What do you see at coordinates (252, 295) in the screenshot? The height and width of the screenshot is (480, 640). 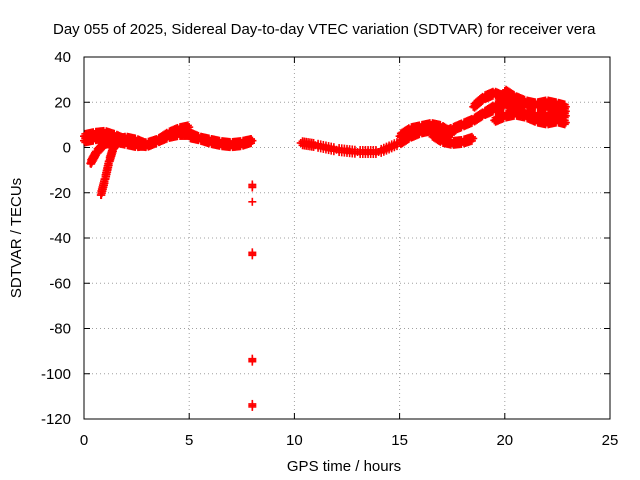 I see `series-outliers` at bounding box center [252, 295].